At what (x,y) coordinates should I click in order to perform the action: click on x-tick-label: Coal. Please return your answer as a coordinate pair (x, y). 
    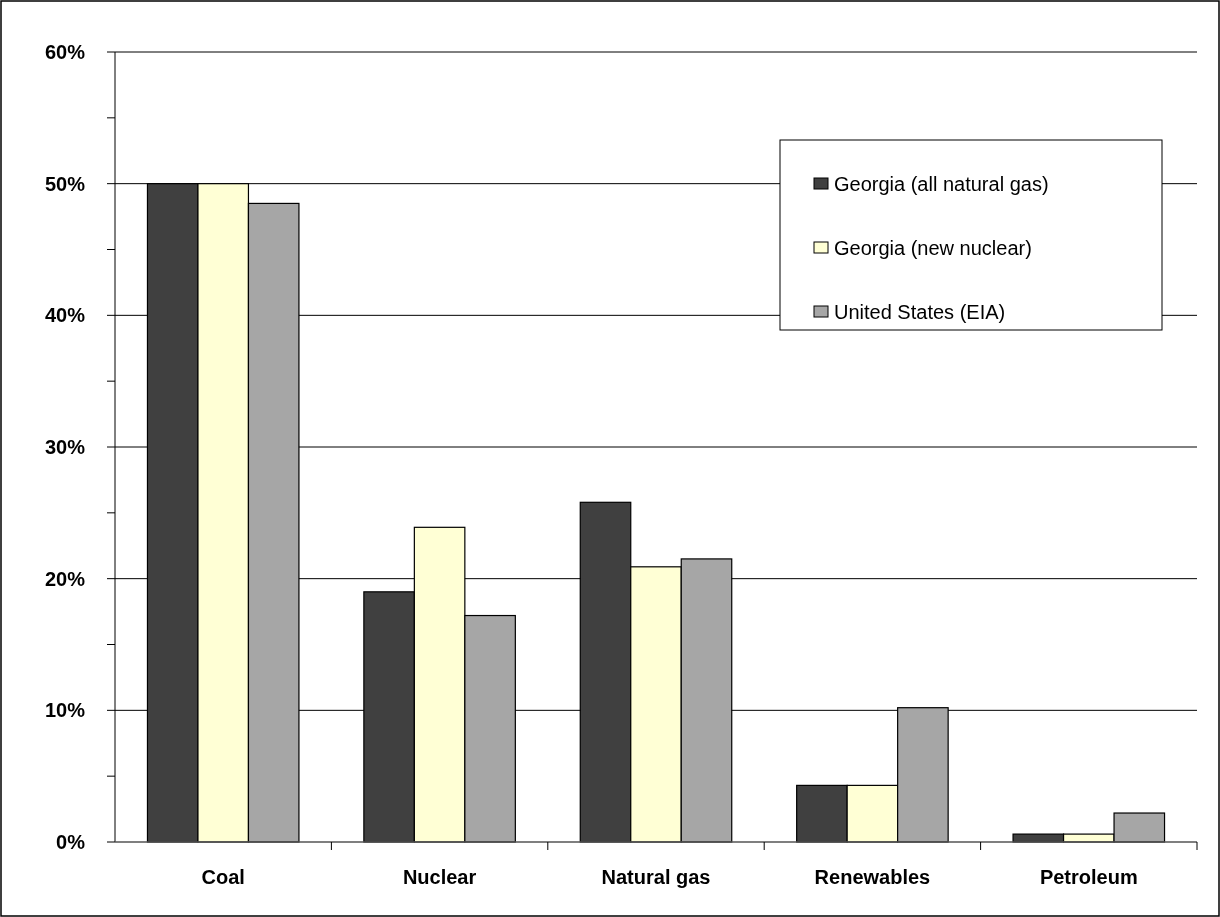
    Looking at the image, I should click on (223, 877).